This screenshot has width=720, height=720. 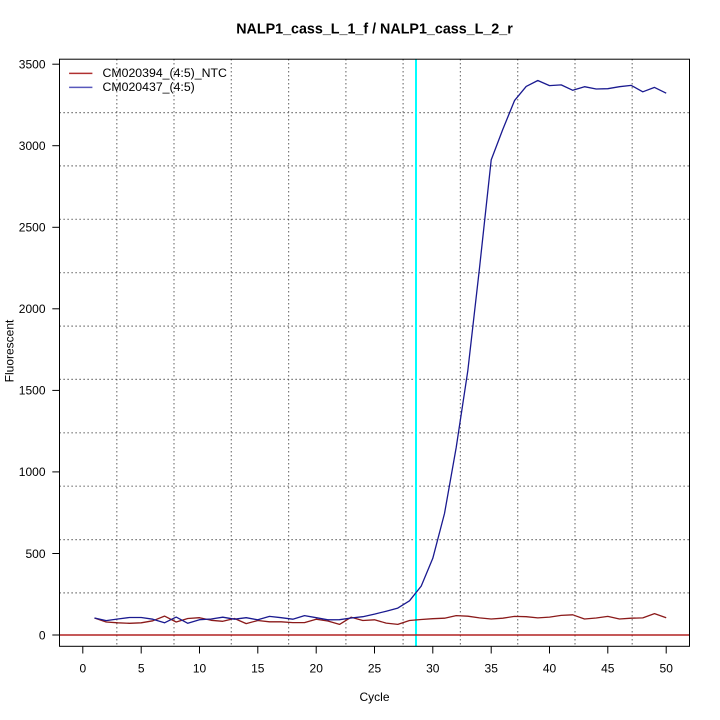 I want to click on svg-text: 50, so click(x=667, y=668).